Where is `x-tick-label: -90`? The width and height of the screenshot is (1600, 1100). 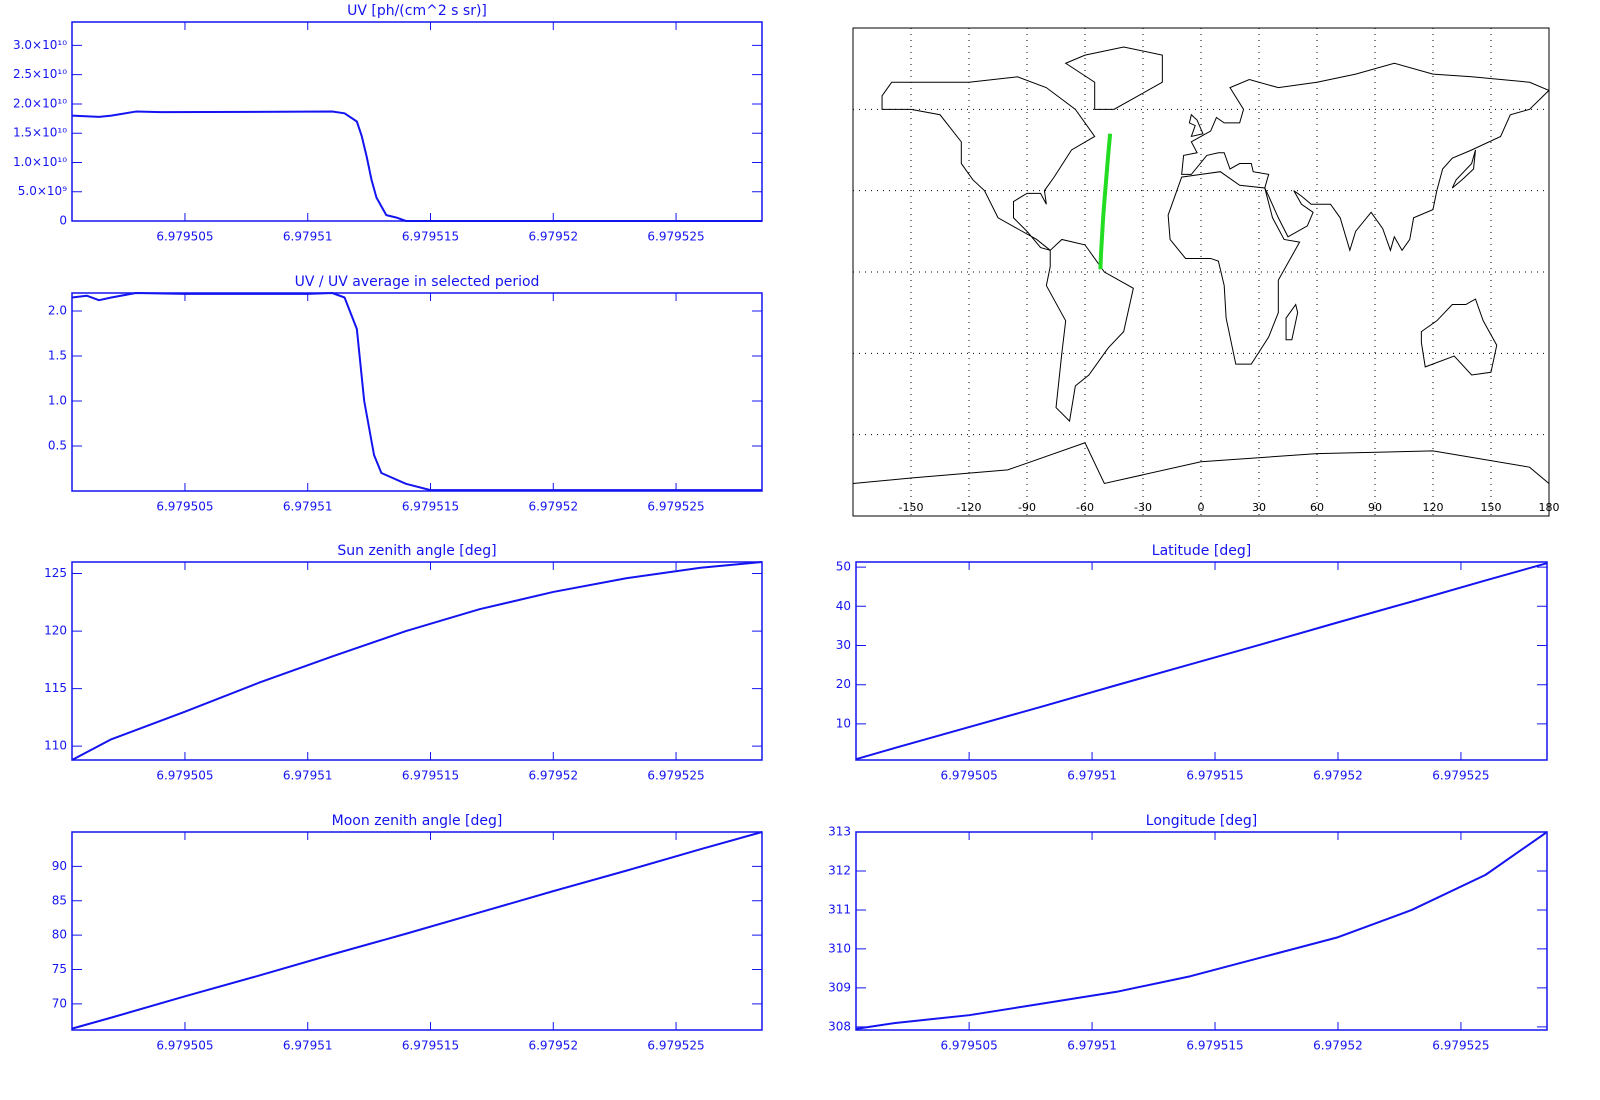 x-tick-label: -90 is located at coordinates (1027, 507).